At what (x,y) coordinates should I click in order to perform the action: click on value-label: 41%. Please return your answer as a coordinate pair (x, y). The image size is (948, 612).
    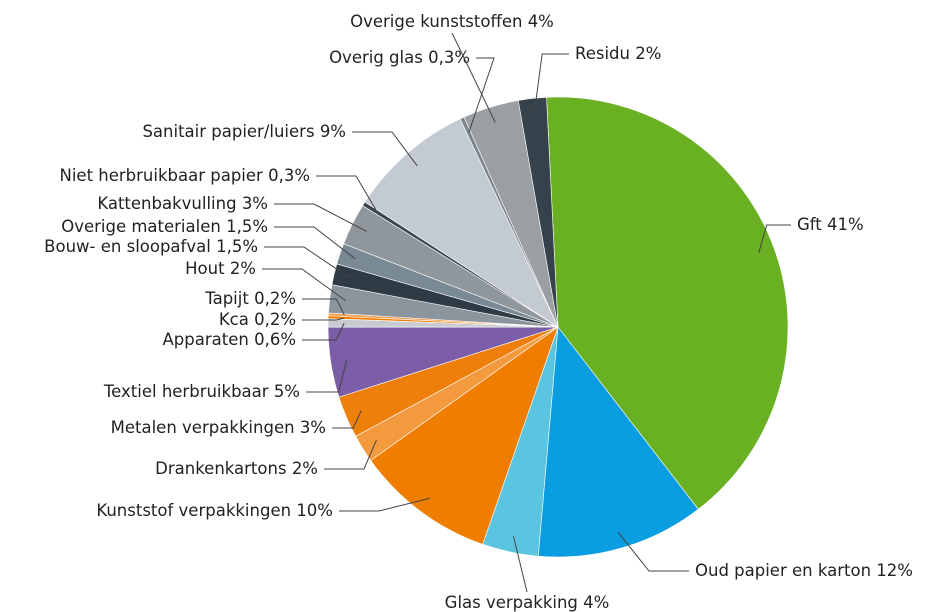
    Looking at the image, I should click on (845, 224).